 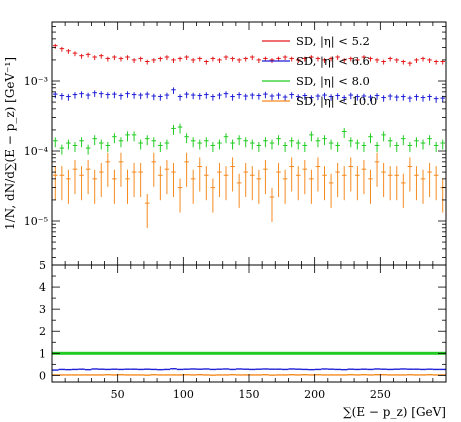 I want to click on y-axis-title: 1/N, dN/d∑(E − p_z) [GeV⁻¹], so click(x=10, y=143).